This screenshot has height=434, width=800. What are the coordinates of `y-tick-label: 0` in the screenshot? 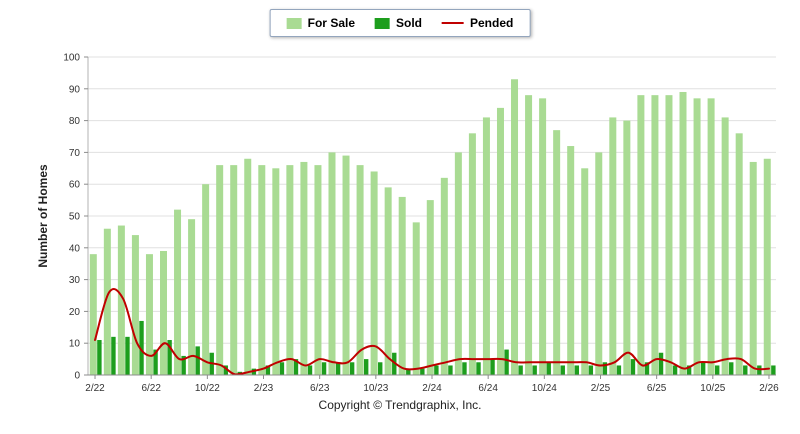 It's located at (77, 376).